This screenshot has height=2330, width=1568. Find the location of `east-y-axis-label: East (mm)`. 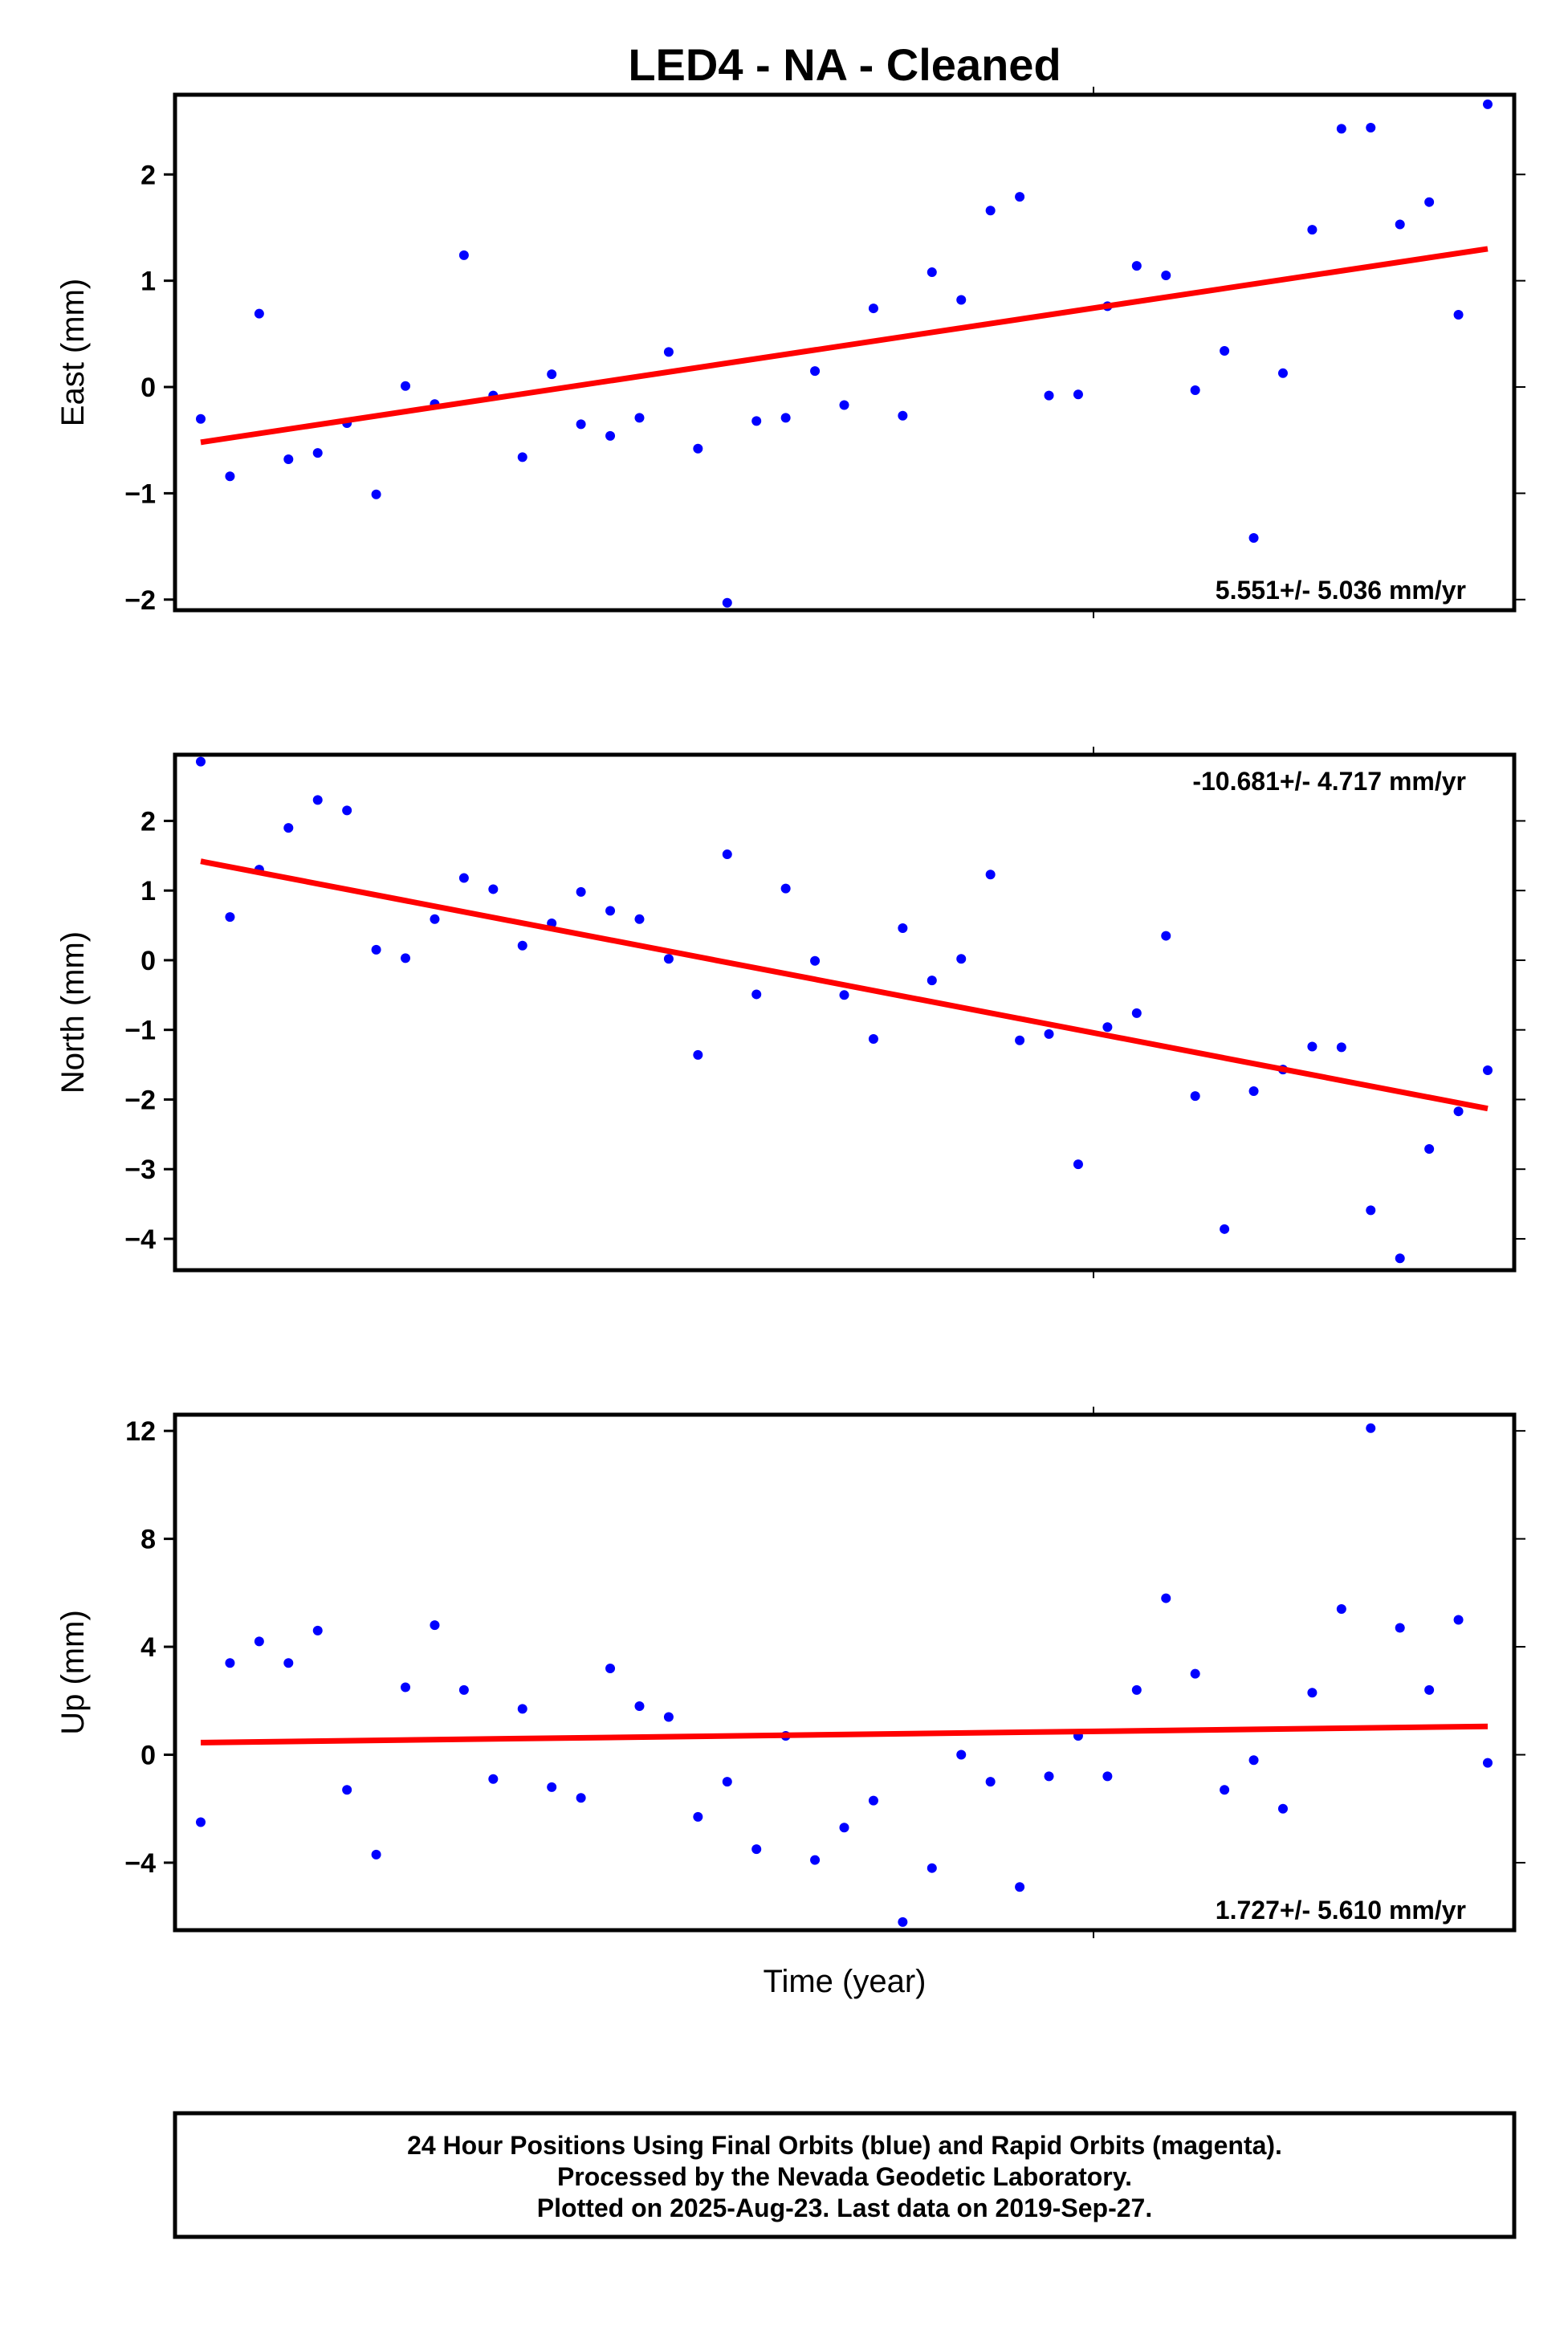

east-y-axis-label: East (mm) is located at coordinates (73, 352).